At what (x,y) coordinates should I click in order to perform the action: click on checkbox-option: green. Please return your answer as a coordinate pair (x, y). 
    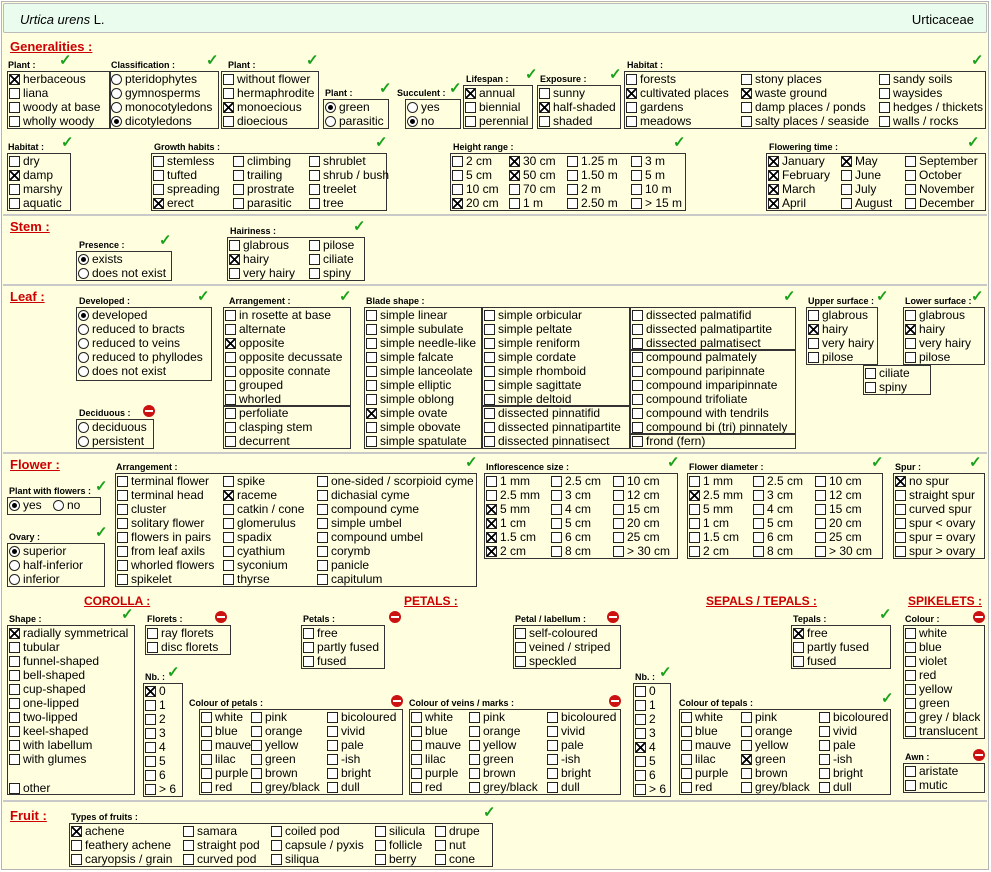
    Looking at the image, I should click on (273, 759).